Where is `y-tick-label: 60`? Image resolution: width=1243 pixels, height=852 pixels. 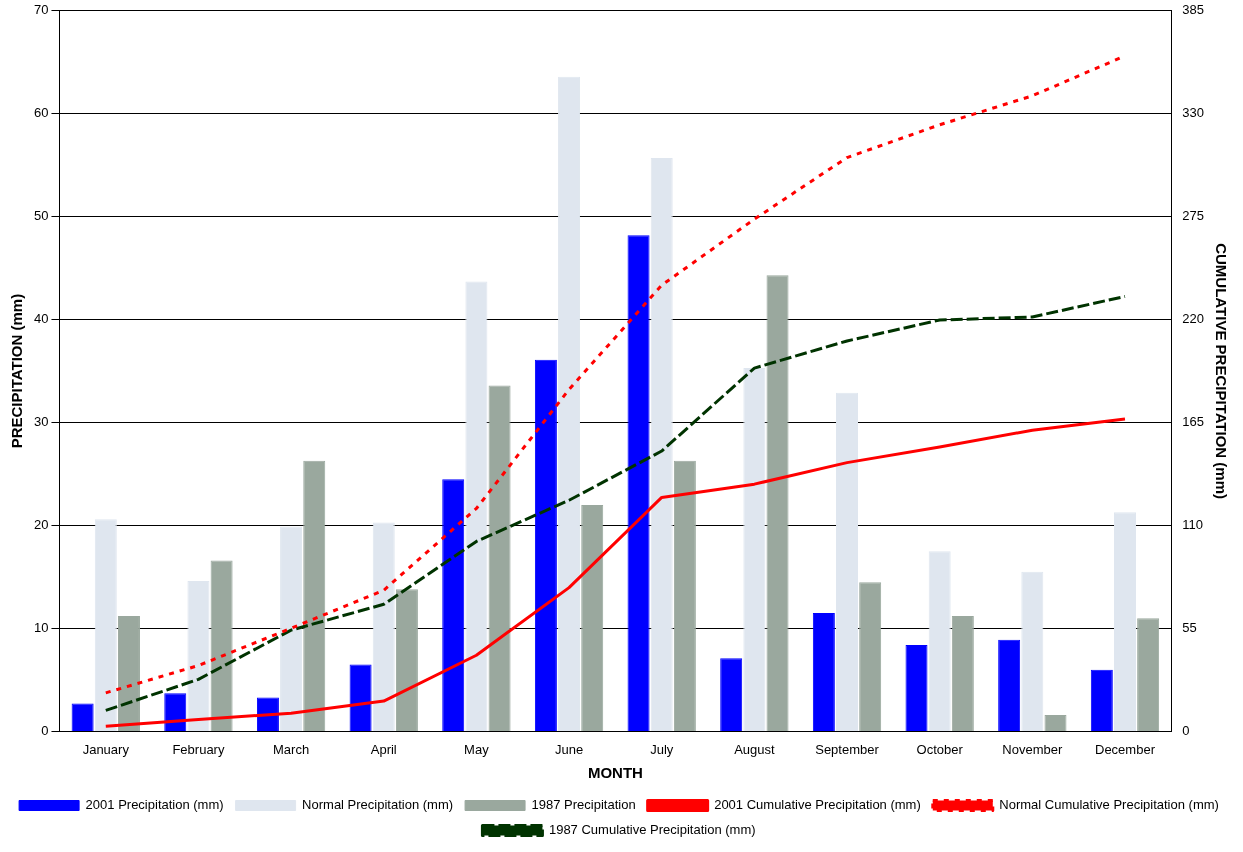
y-tick-label: 60 is located at coordinates (41, 113).